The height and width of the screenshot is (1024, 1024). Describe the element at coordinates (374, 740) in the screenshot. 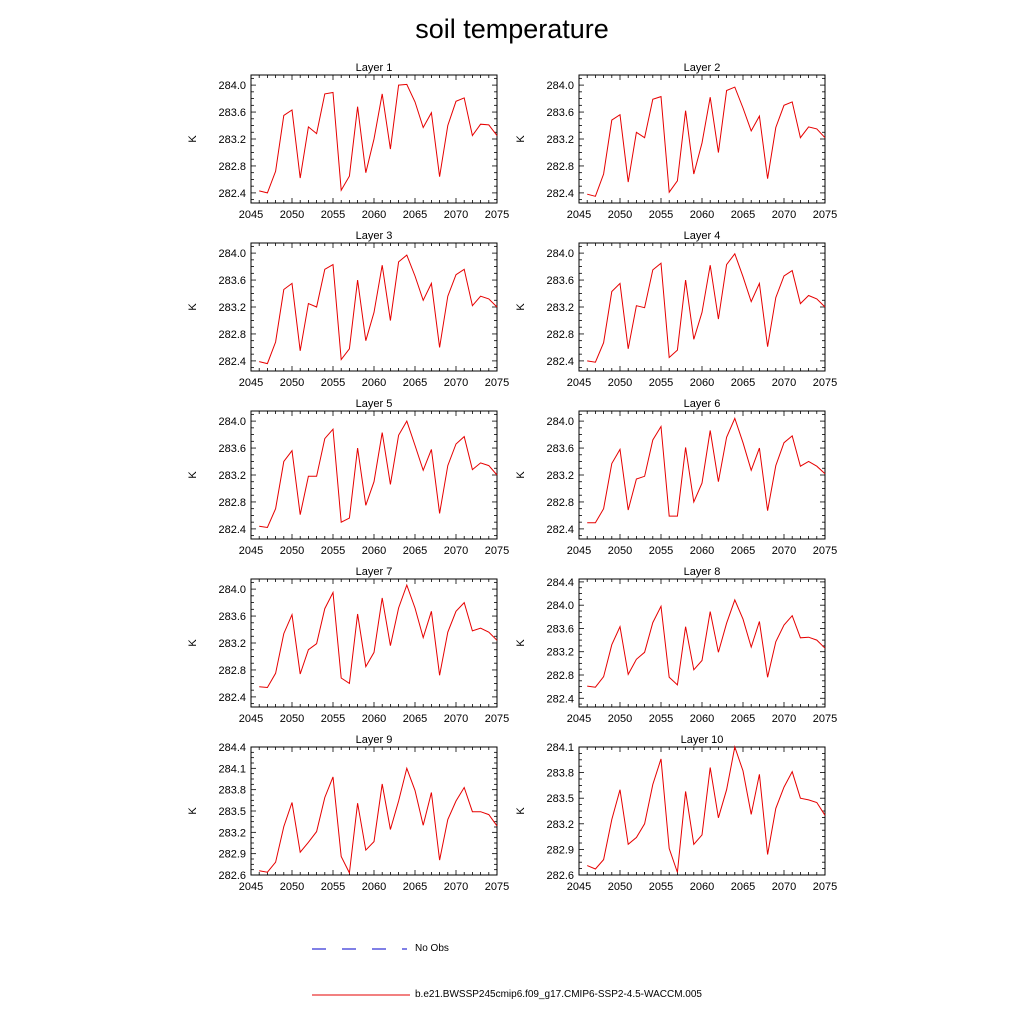

I see `panel-title: Layer 9` at that location.